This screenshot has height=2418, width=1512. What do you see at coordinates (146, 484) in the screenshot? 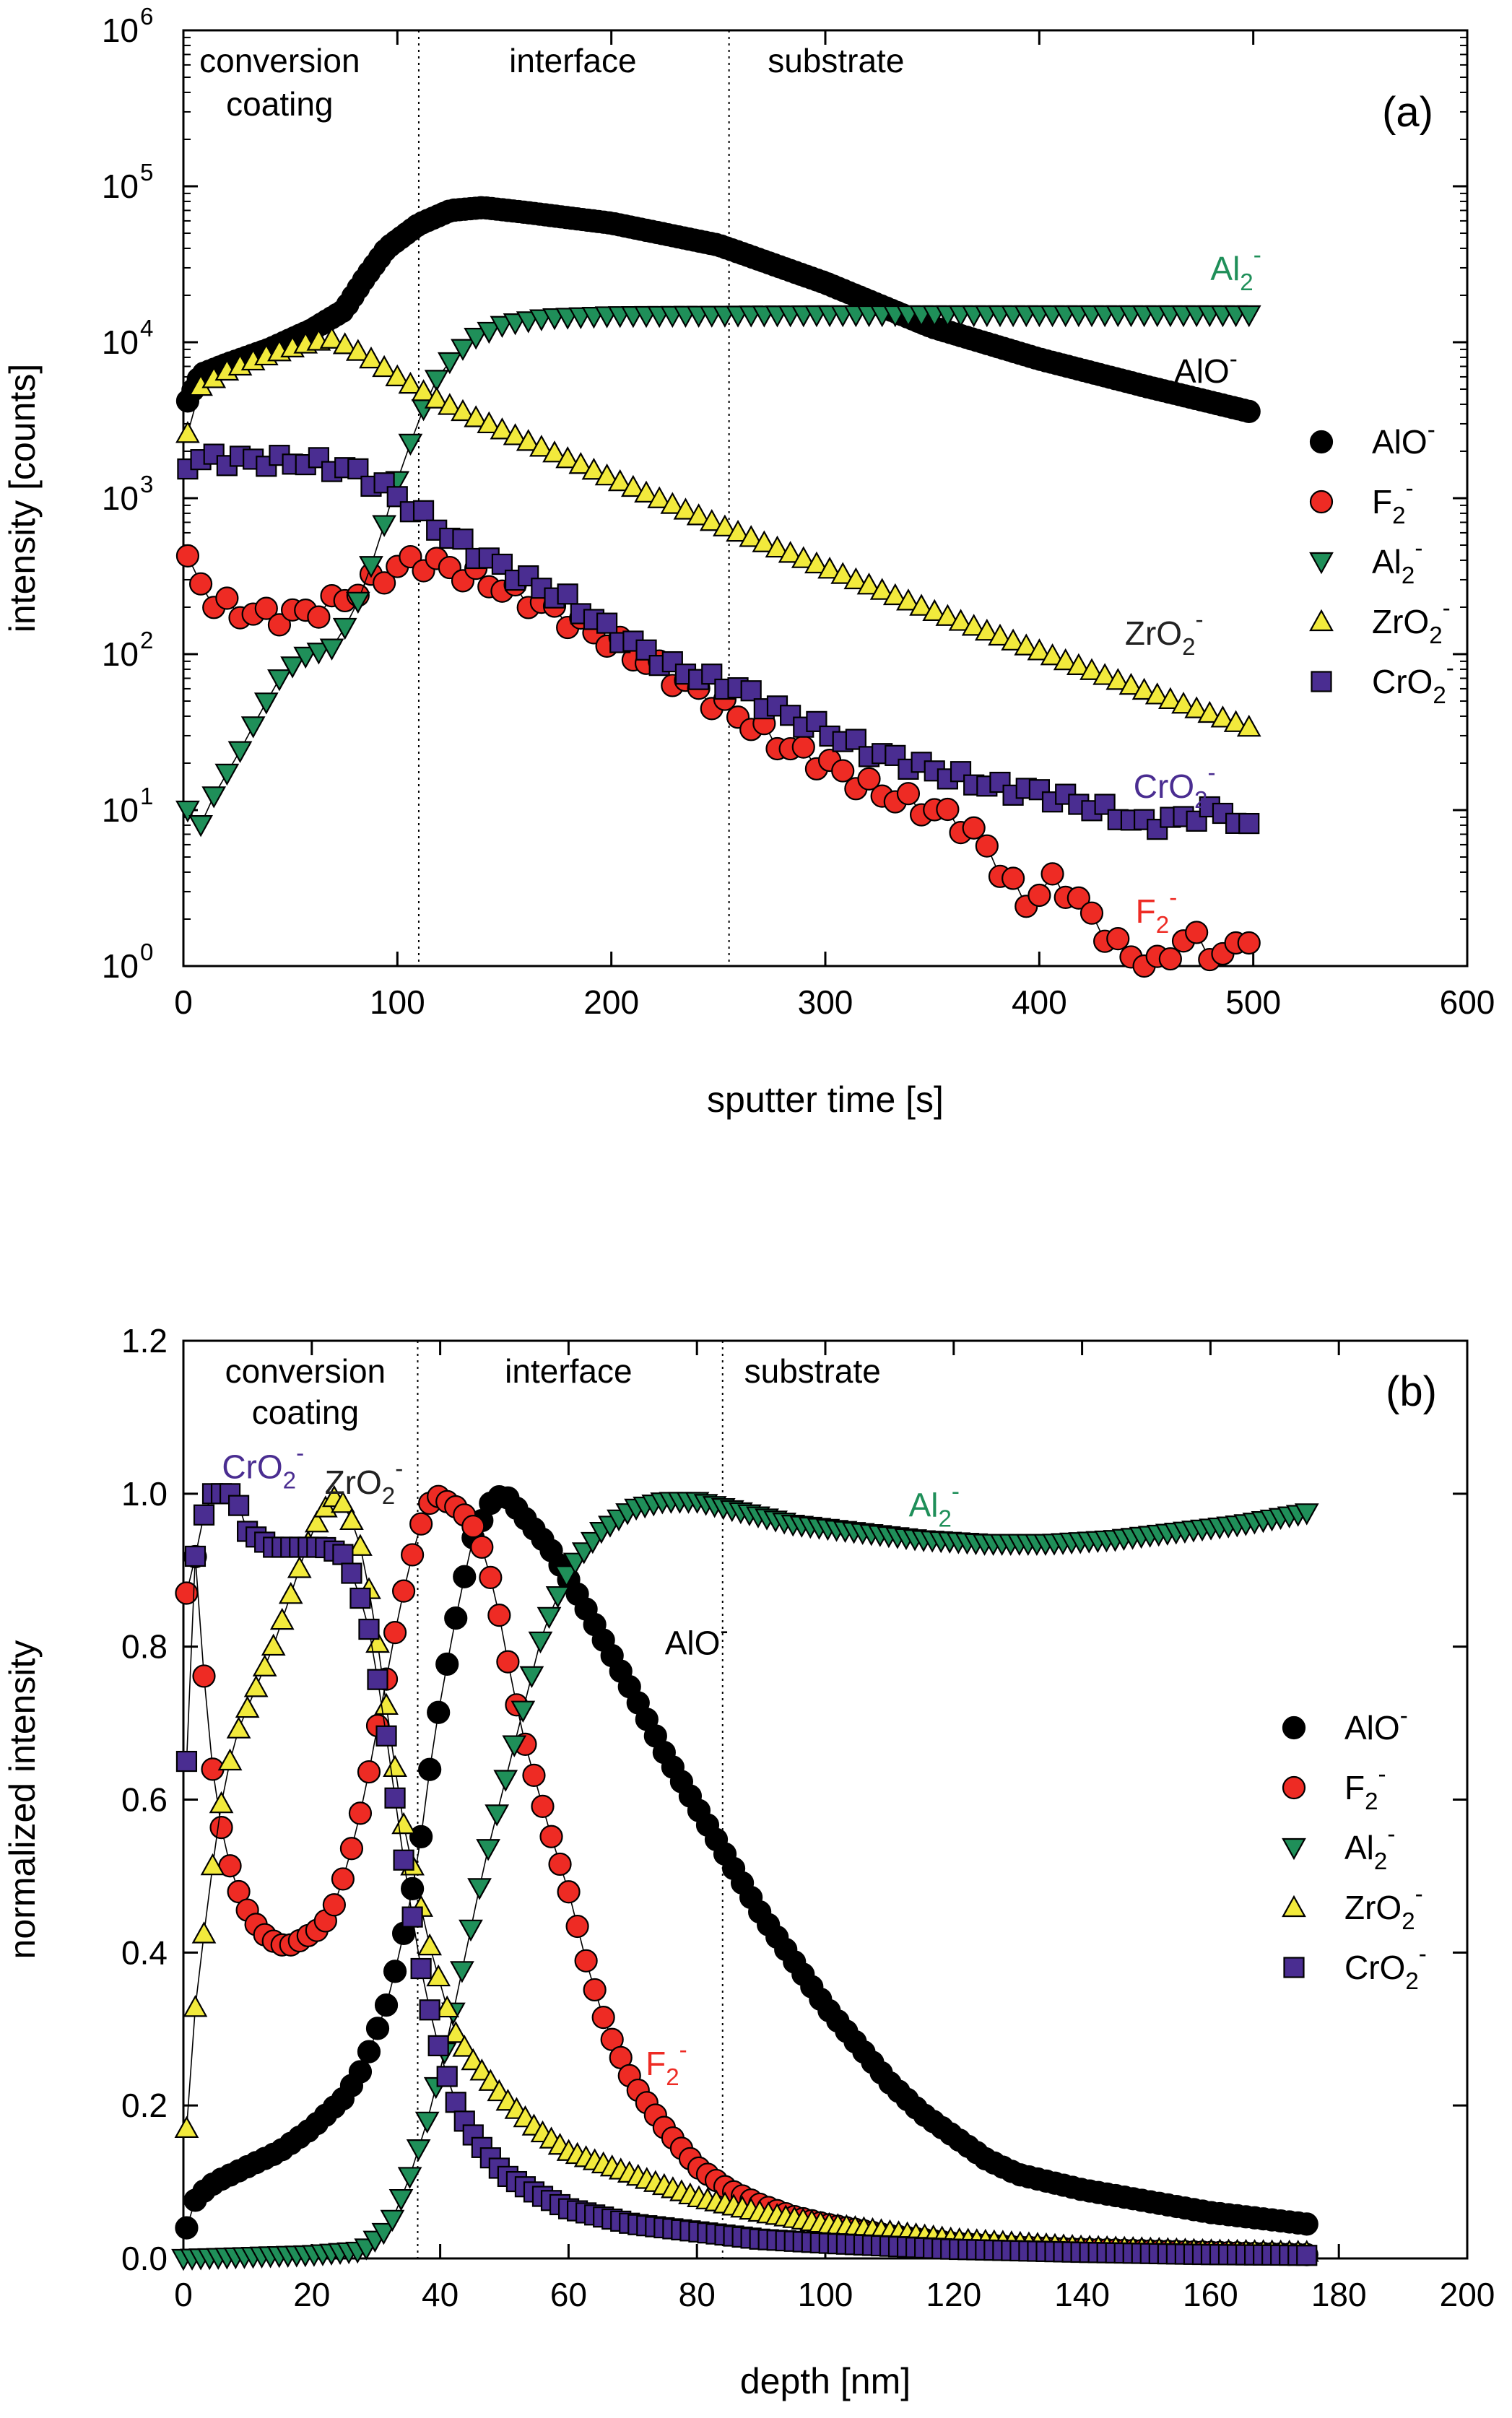
I see `y-tick-label-exponent: 3` at bounding box center [146, 484].